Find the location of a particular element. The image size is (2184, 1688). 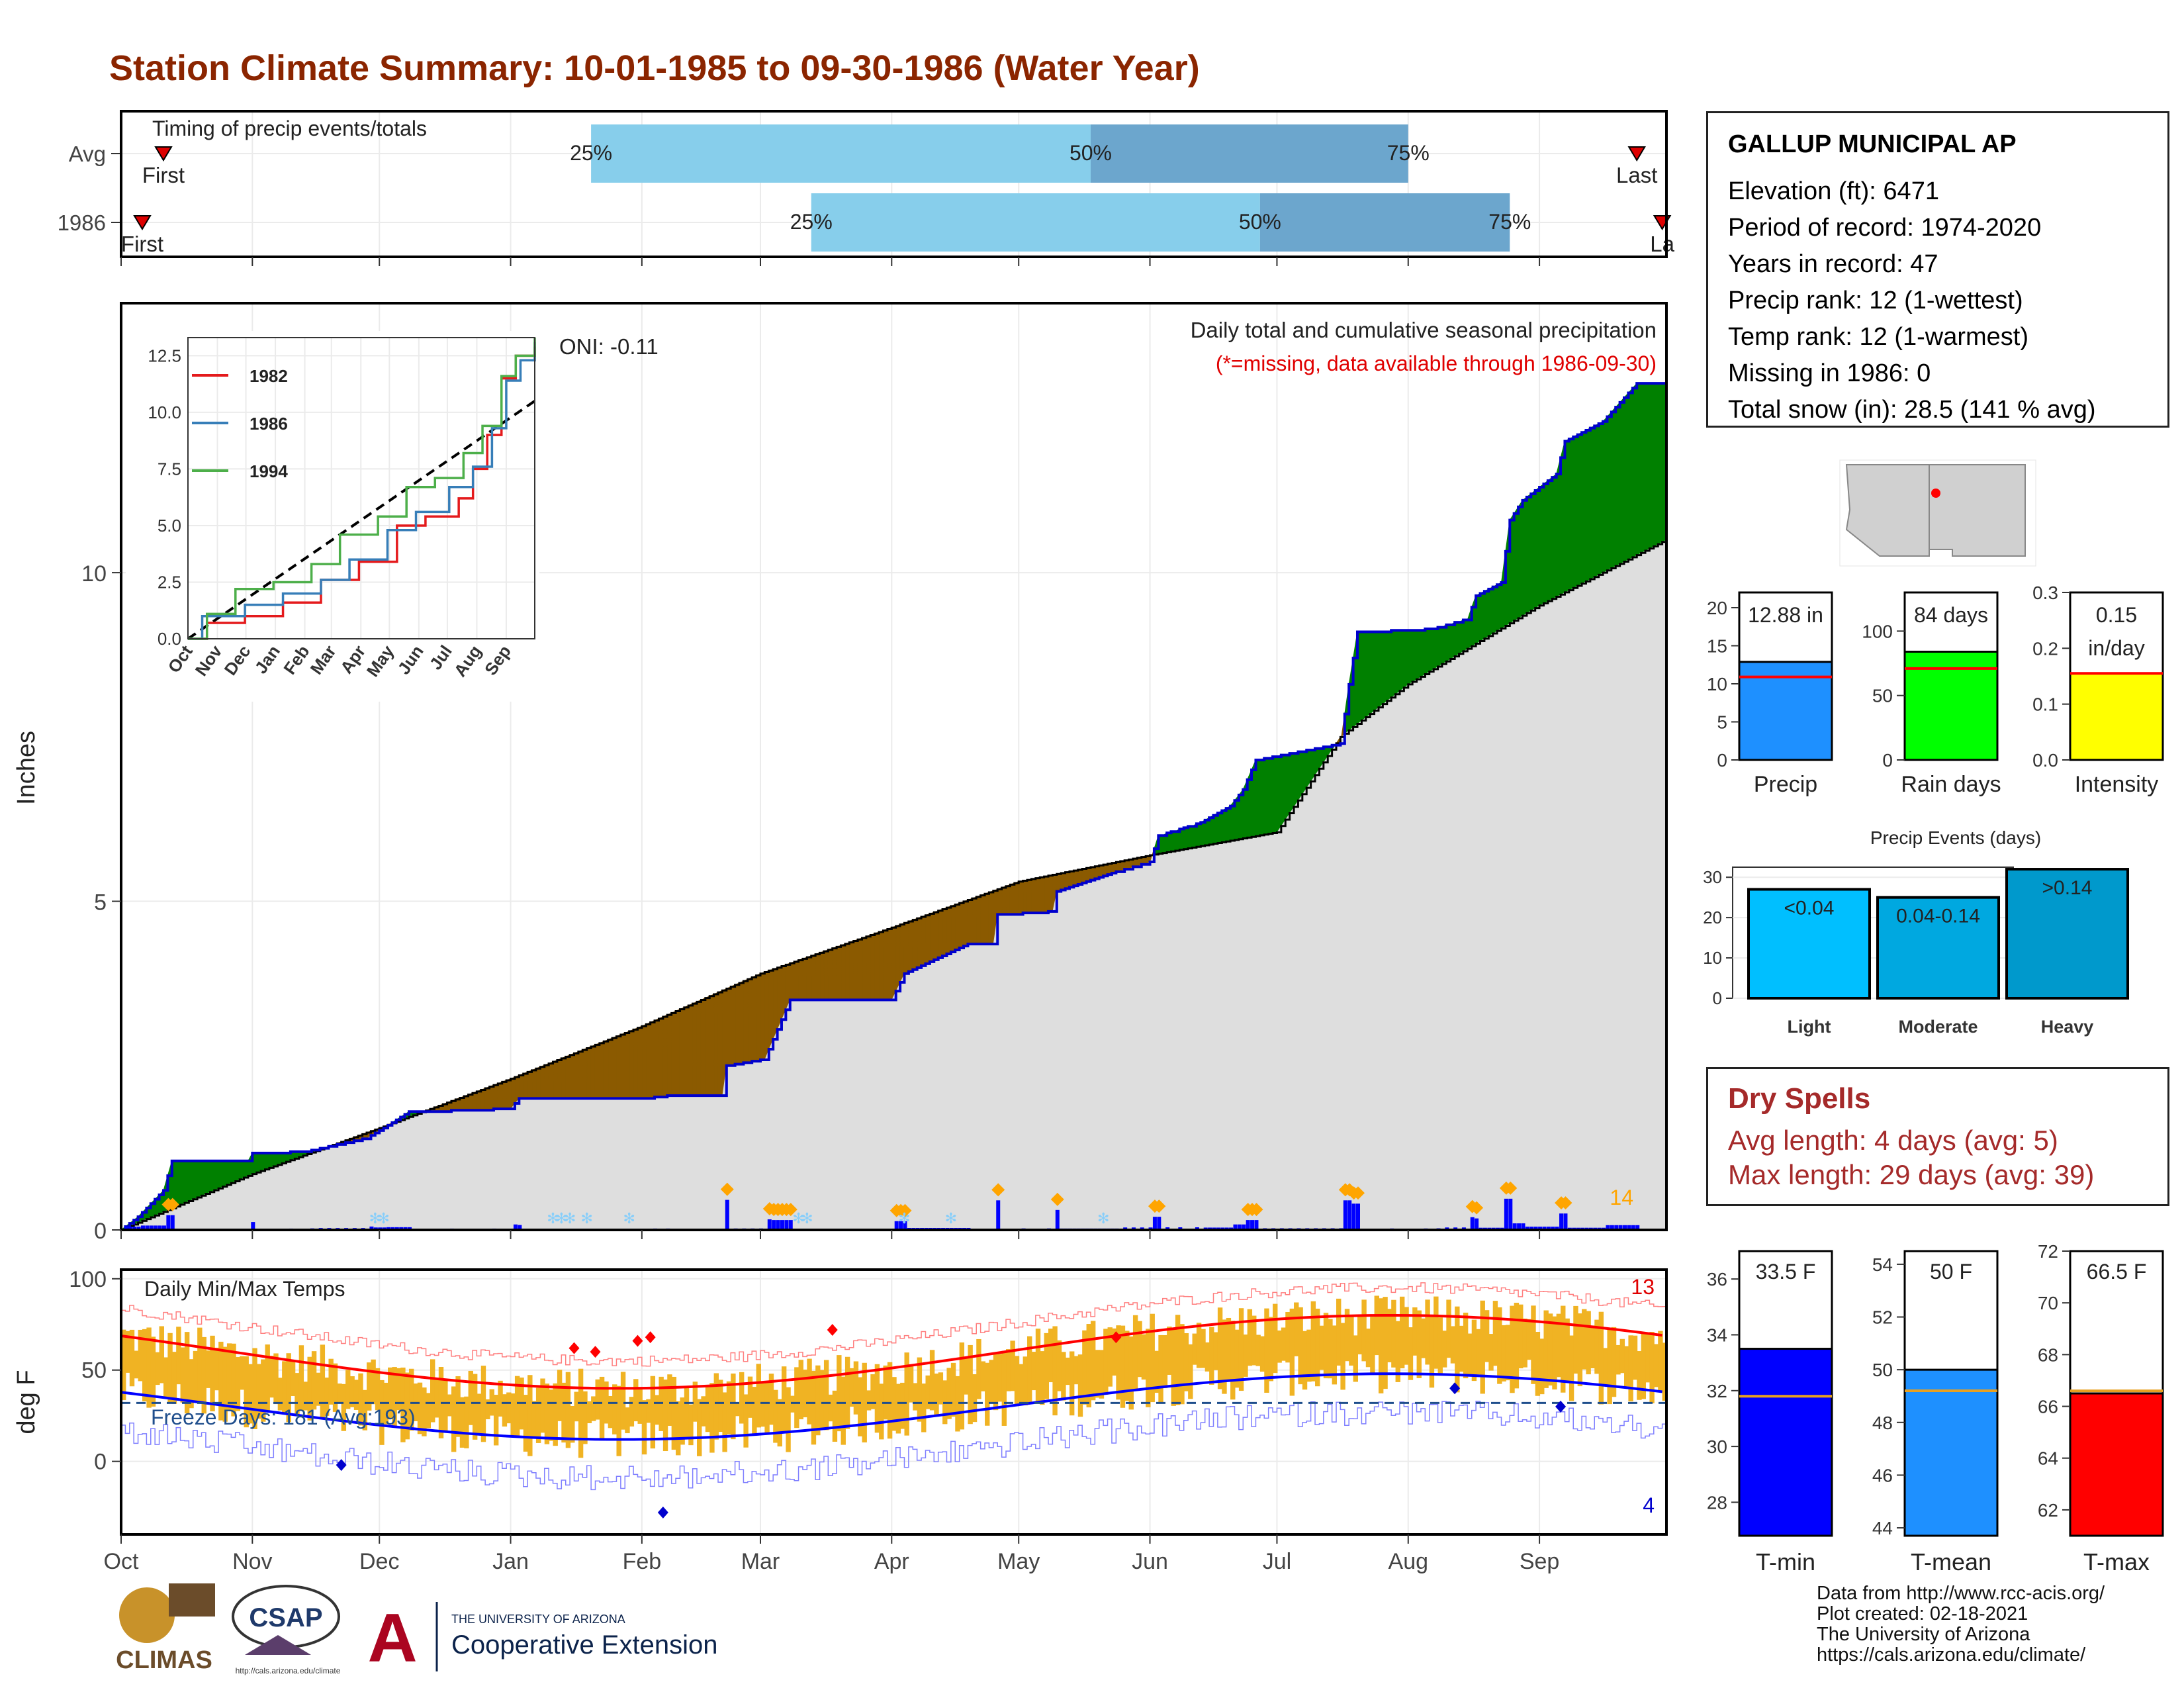

temp-record-high-diamond is located at coordinates (574, 1348).